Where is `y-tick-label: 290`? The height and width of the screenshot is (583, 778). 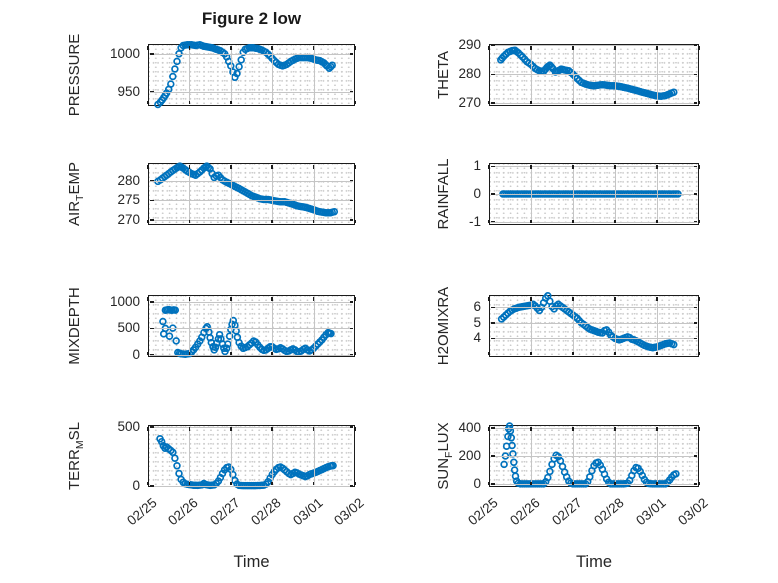 y-tick-label: 290 is located at coordinates (469, 45).